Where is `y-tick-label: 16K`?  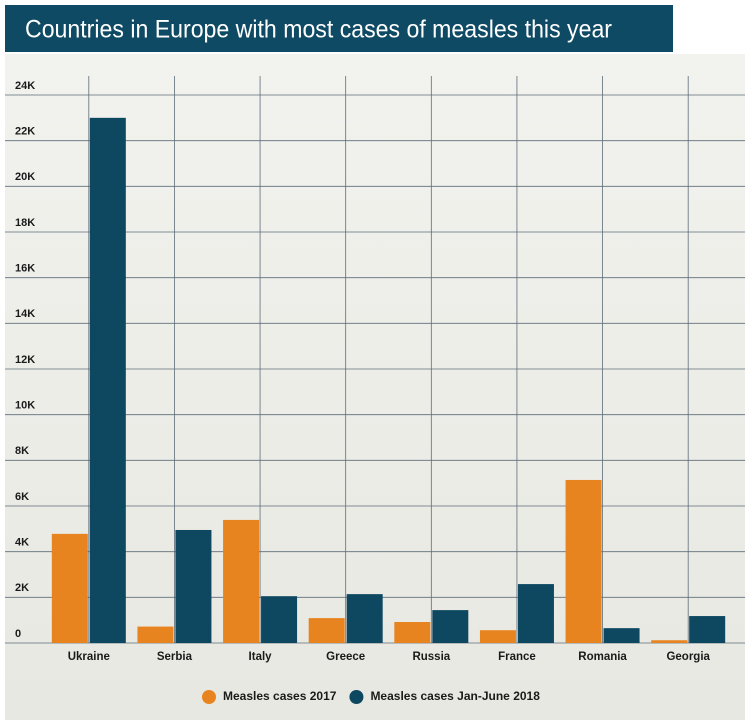
y-tick-label: 16K is located at coordinates (25, 269).